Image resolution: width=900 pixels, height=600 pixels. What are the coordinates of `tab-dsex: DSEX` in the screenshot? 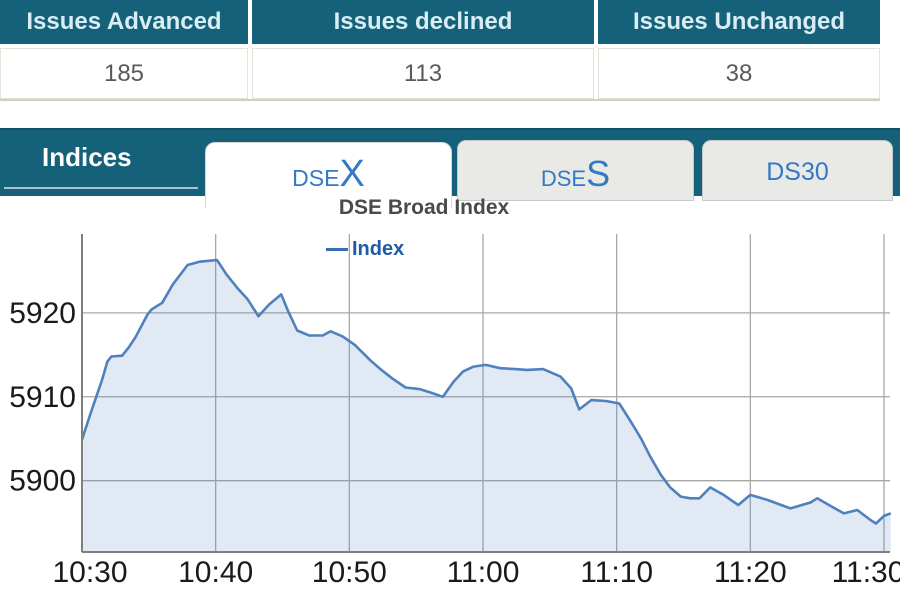 It's located at (328, 175).